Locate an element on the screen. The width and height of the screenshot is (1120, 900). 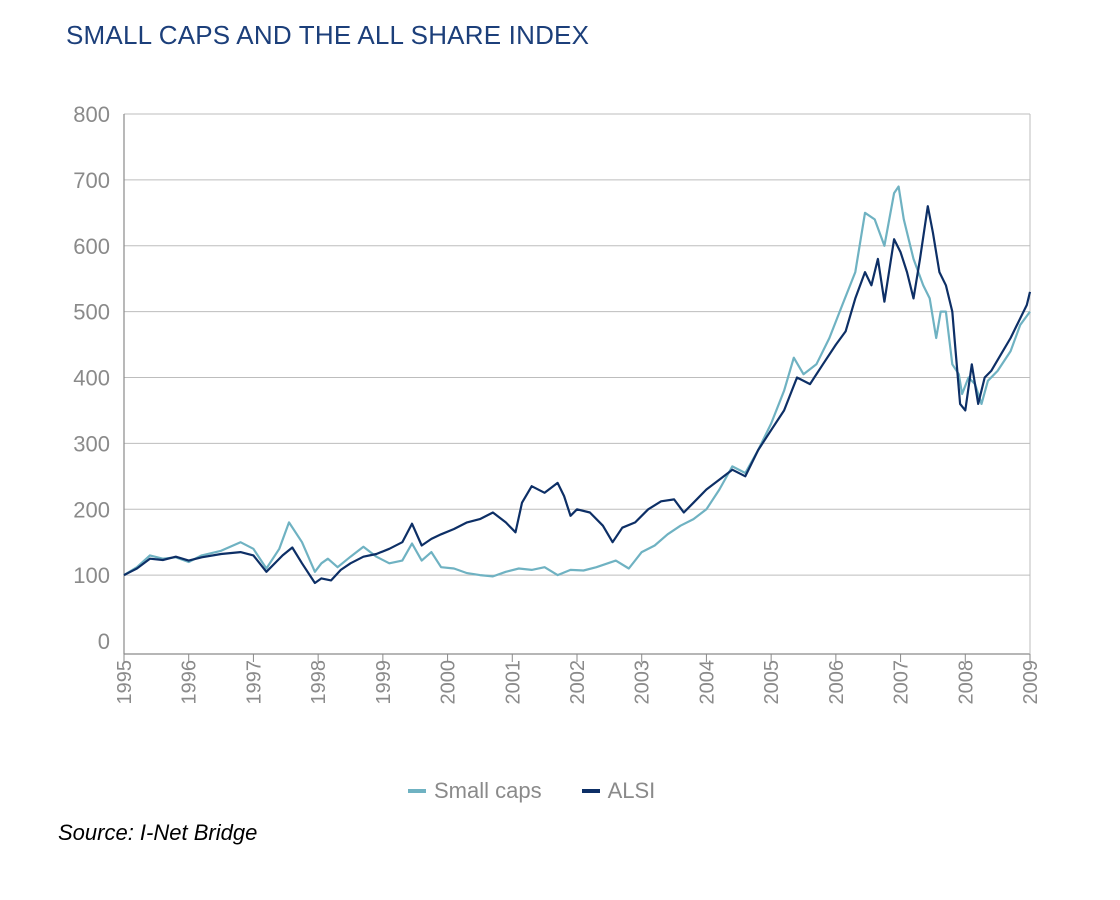
x-tick-label-2000: 2000 is located at coordinates (449, 682).